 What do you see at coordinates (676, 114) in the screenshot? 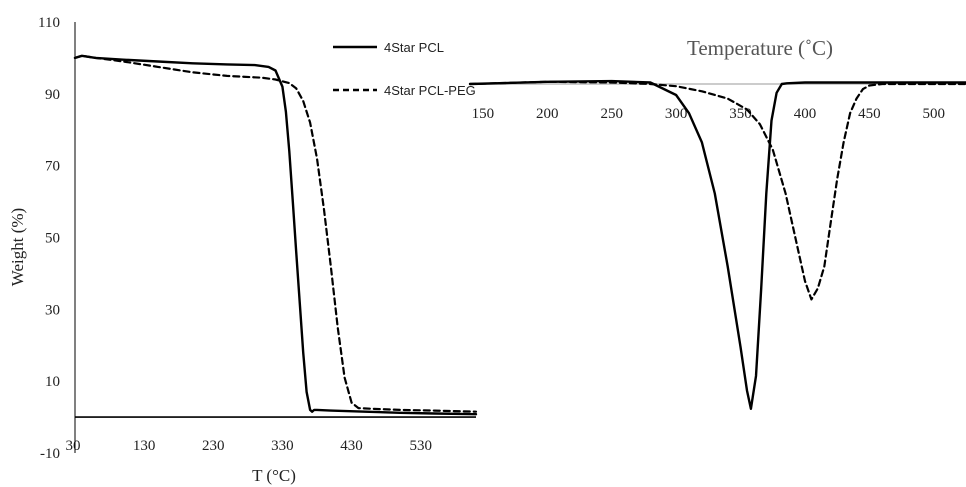
I see `x-tick-label: 300` at bounding box center [676, 114].